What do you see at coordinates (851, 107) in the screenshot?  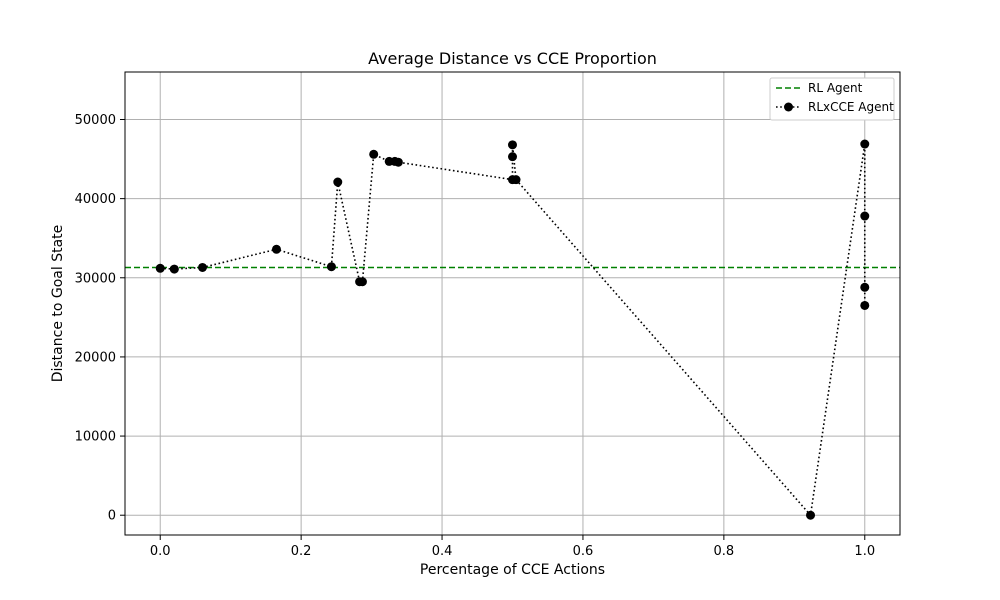 I see `legend-rlxcce-agent-label: RLxCCE Agent` at bounding box center [851, 107].